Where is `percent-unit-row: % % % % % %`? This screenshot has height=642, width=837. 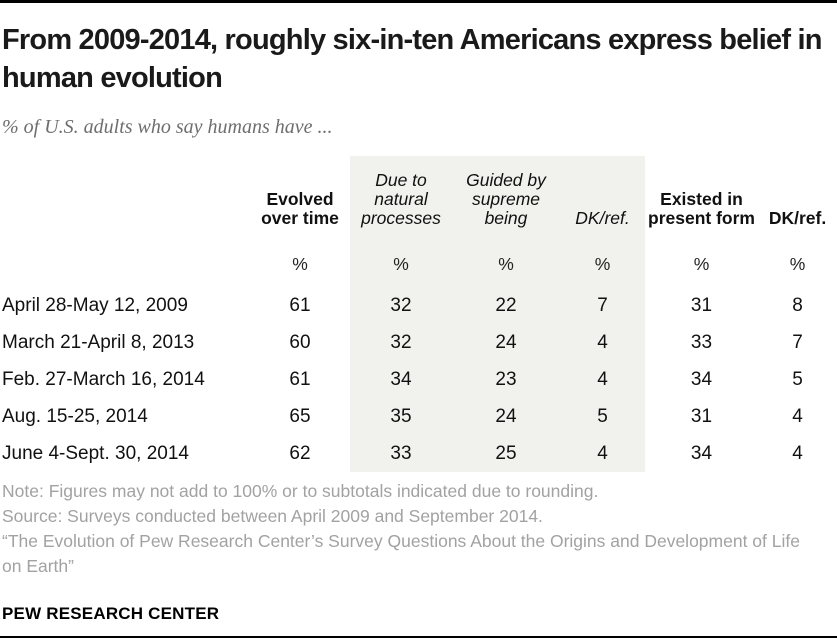 percent-unit-row: % % % % % % is located at coordinates (418, 262).